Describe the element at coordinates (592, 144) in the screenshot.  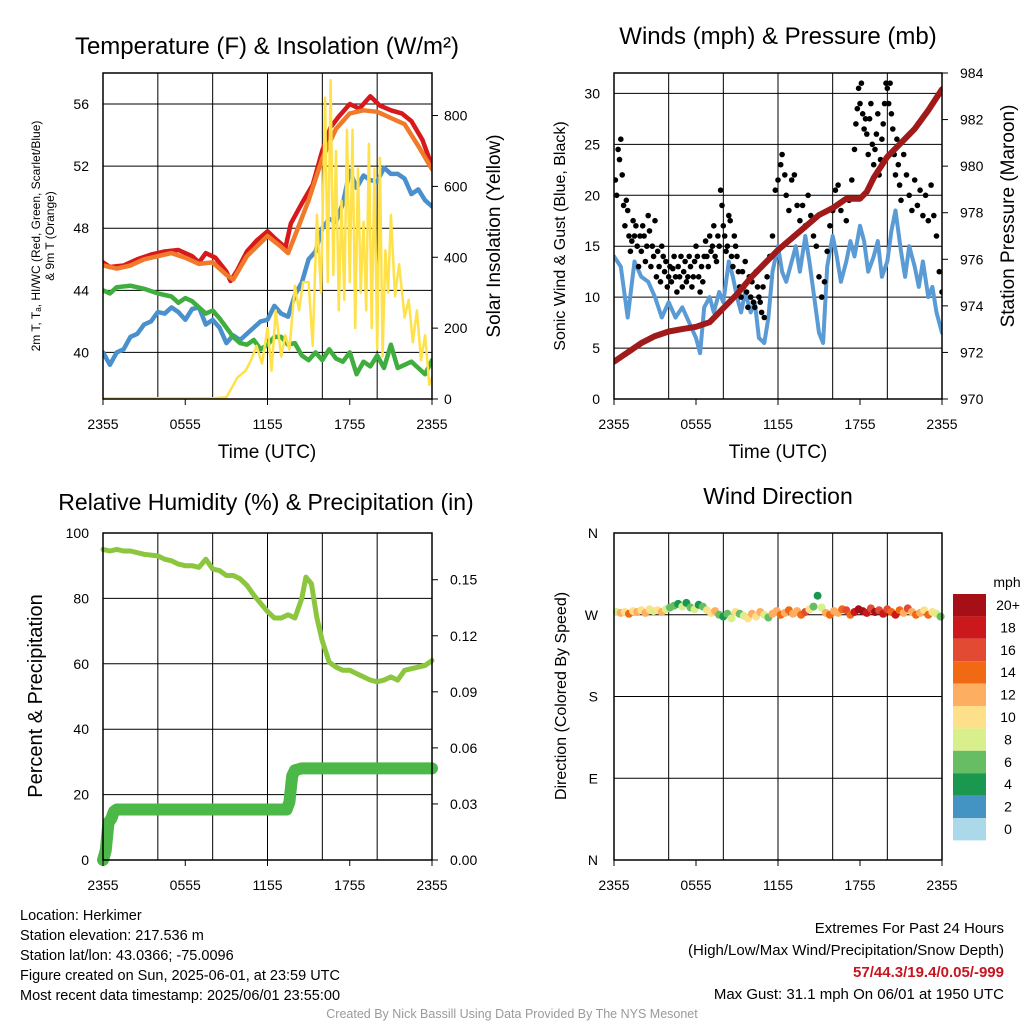
I see `wind-y-tick-label: 25` at that location.